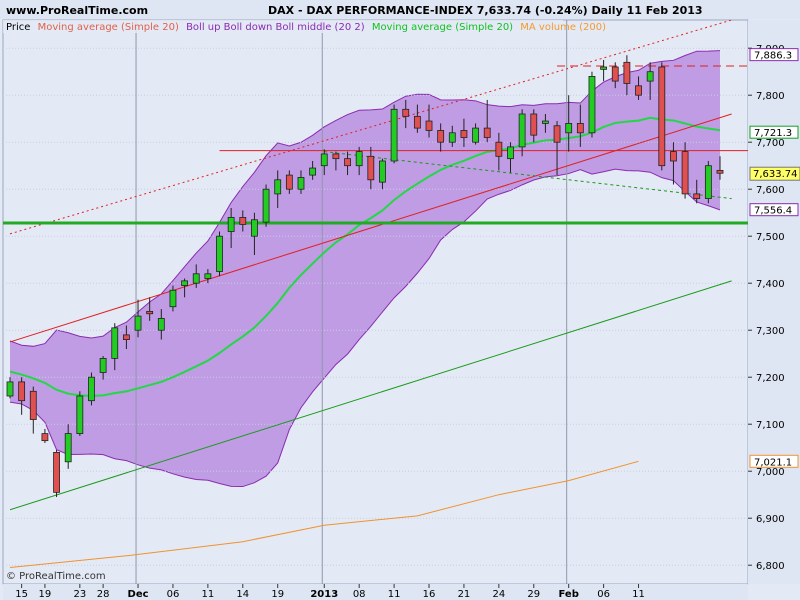 This screenshot has width=800, height=600. I want to click on price-tick-label: 7,100, so click(770, 425).